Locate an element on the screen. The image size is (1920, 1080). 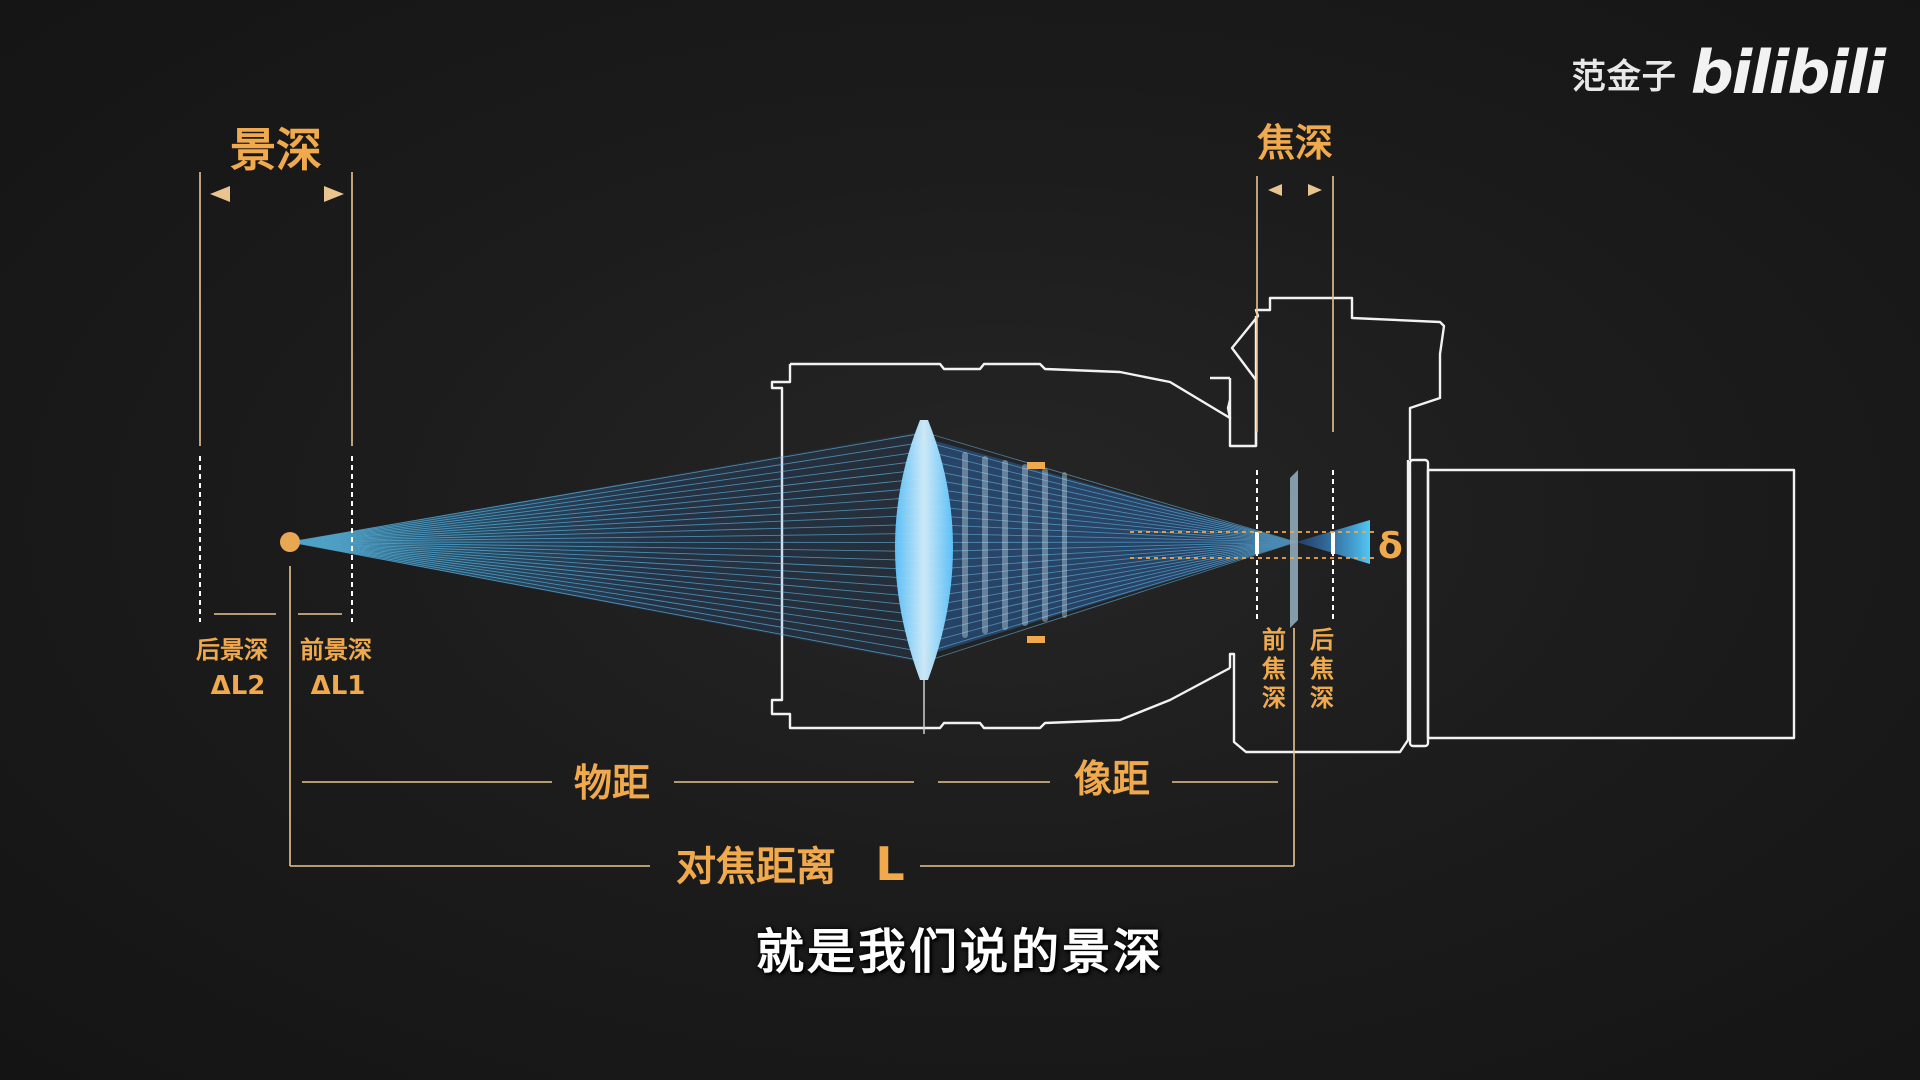
rear-focus-depth-label: 后 焦 深 is located at coordinates (1322, 669).